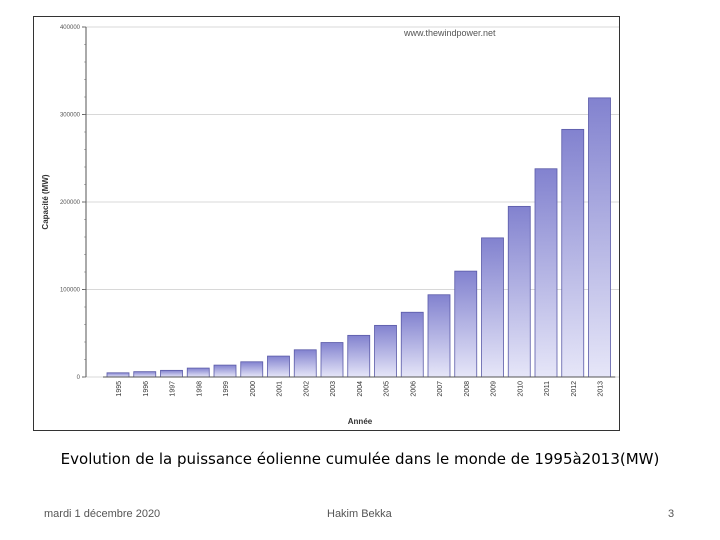 This screenshot has width=720, height=540. What do you see at coordinates (226, 389) in the screenshot?
I see `x-tick-label: 1999` at bounding box center [226, 389].